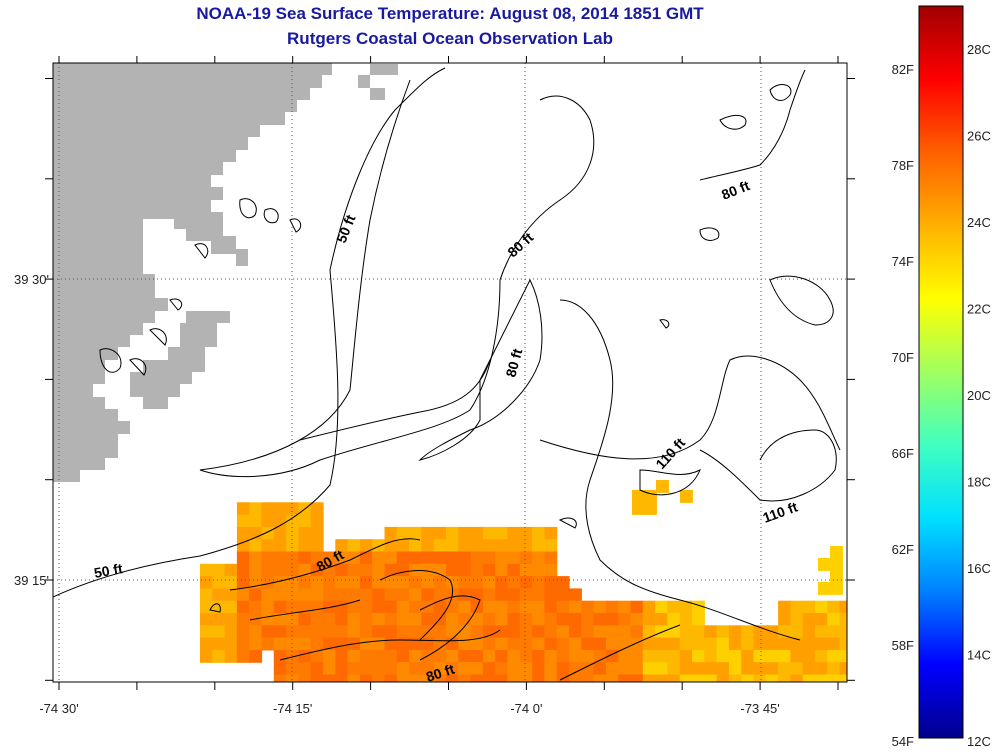 This screenshot has width=1000, height=754. Describe the element at coordinates (903, 165) in the screenshot. I see `colorbar-fahrenheit-label: 78F` at that location.